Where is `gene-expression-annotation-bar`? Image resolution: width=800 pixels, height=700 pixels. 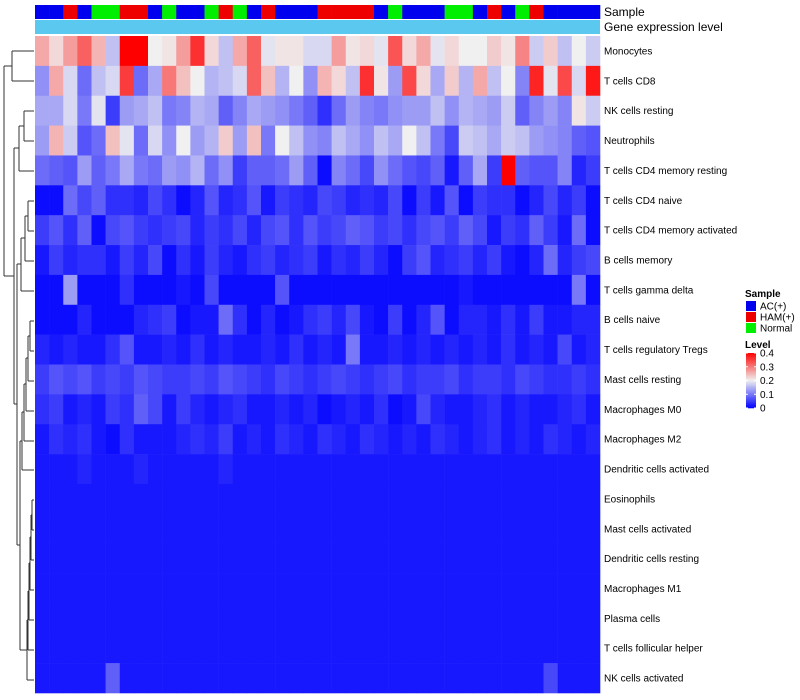 gene-expression-annotation-bar is located at coordinates (317, 27).